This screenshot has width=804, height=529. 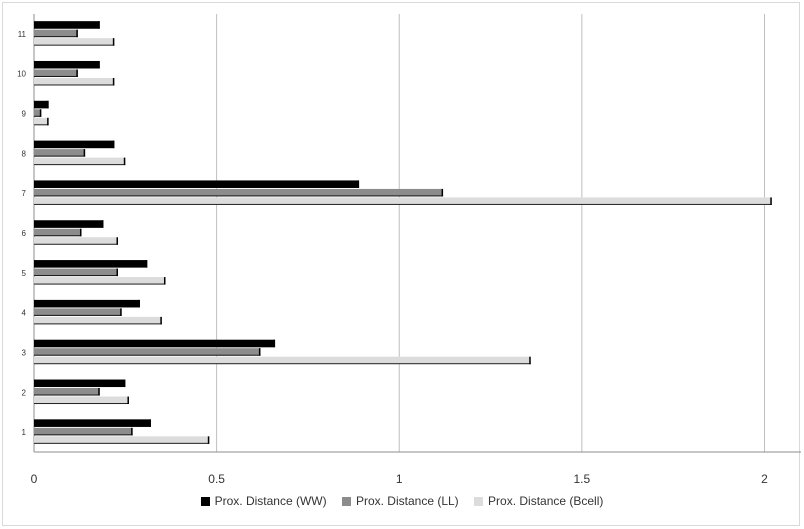 What do you see at coordinates (582, 479) in the screenshot?
I see `x-tick-label-3: 1.5` at bounding box center [582, 479].